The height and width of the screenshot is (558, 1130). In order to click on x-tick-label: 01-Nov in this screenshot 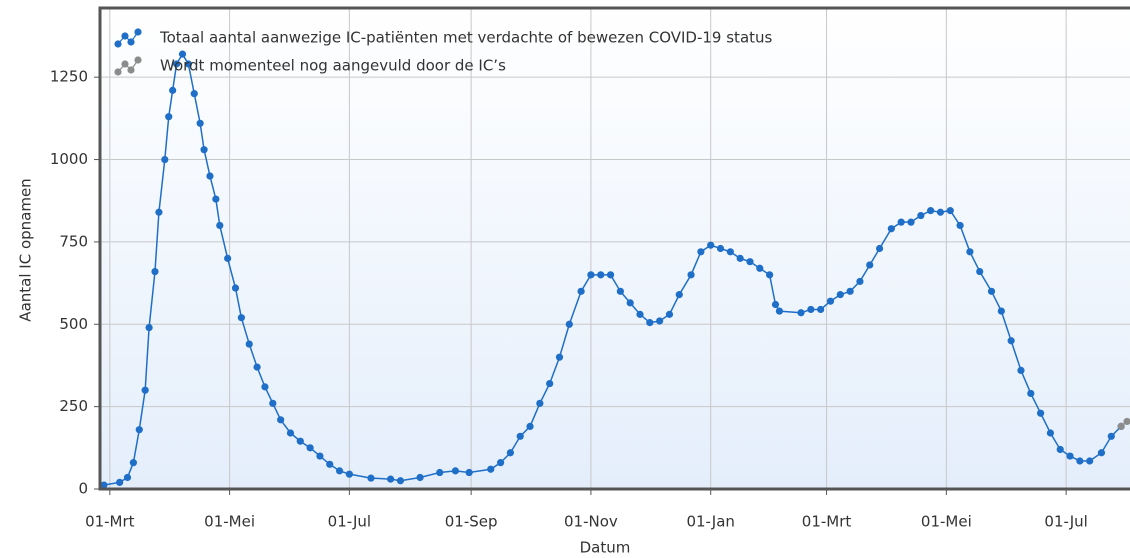, I will do `click(591, 522)`.